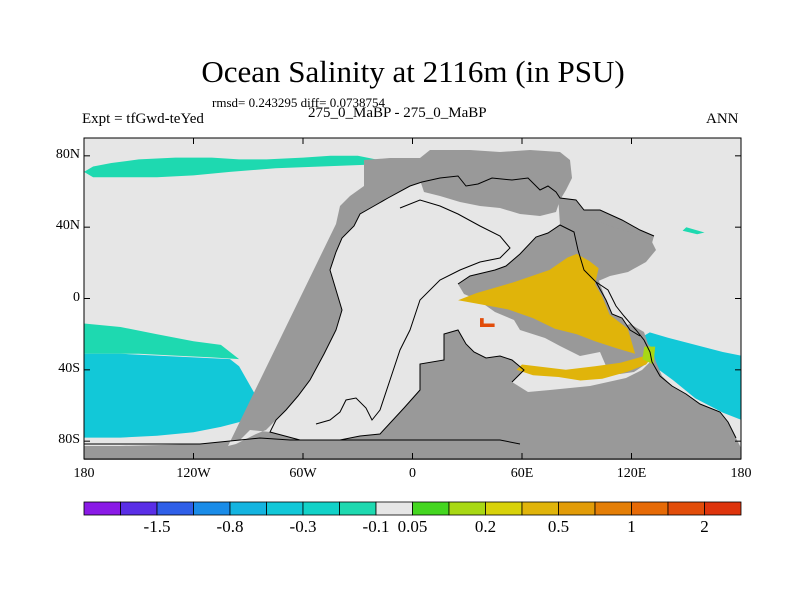  I want to click on y-tick-label: 40S, so click(69, 368).